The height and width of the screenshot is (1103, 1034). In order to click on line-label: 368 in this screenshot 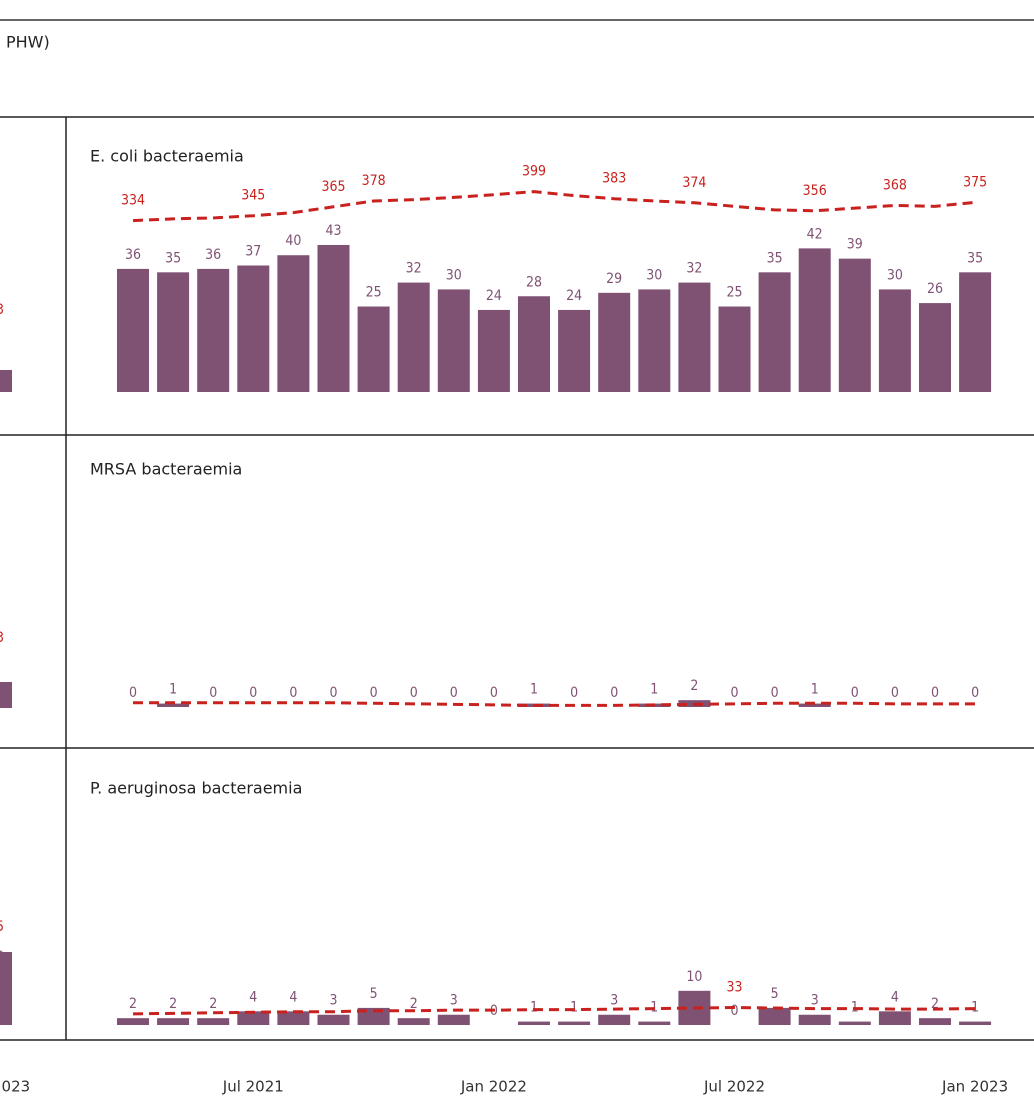, I will do `click(895, 185)`.